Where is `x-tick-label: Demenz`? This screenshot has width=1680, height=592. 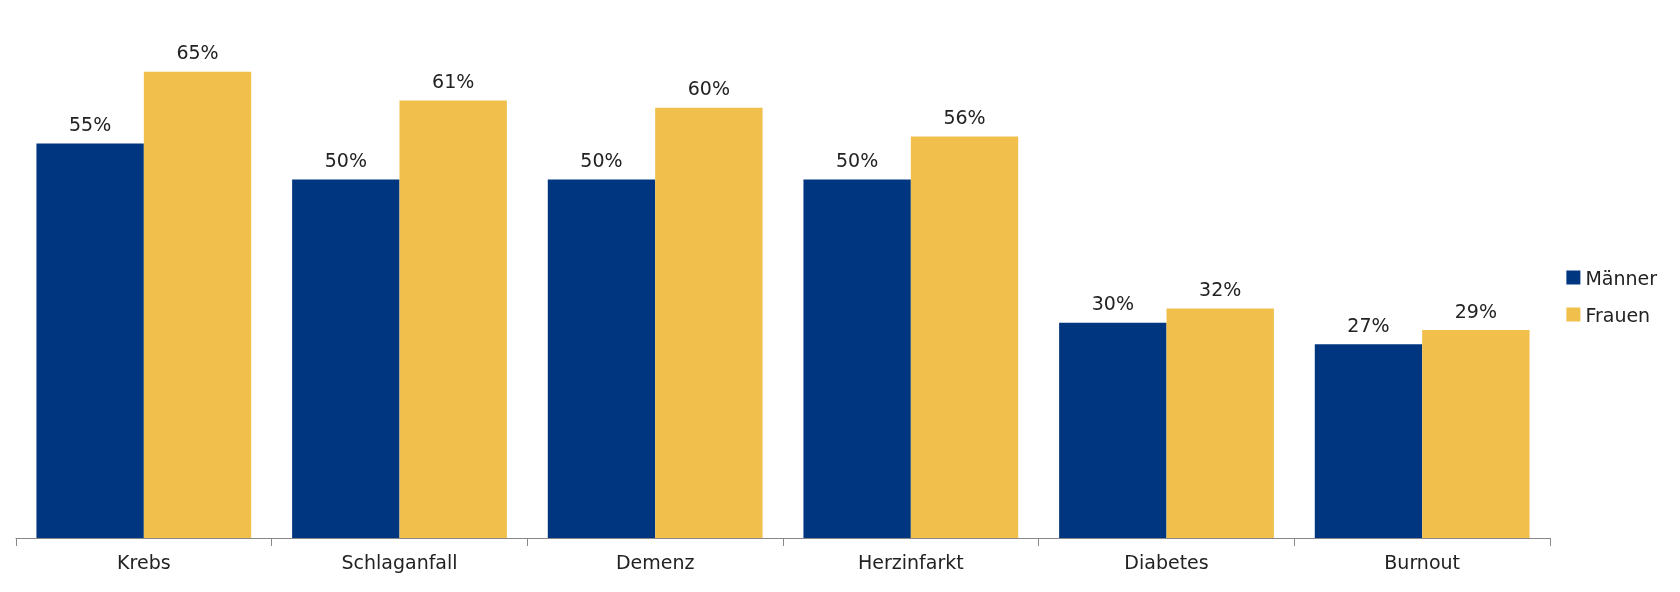
x-tick-label: Demenz is located at coordinates (655, 561).